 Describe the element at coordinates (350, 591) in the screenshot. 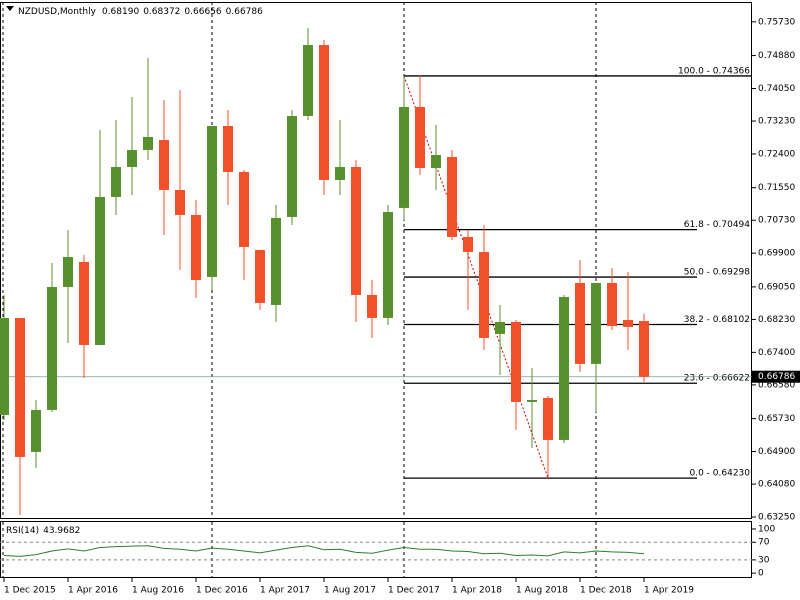

I see `x-tick-label: 1 Aug 2017` at that location.